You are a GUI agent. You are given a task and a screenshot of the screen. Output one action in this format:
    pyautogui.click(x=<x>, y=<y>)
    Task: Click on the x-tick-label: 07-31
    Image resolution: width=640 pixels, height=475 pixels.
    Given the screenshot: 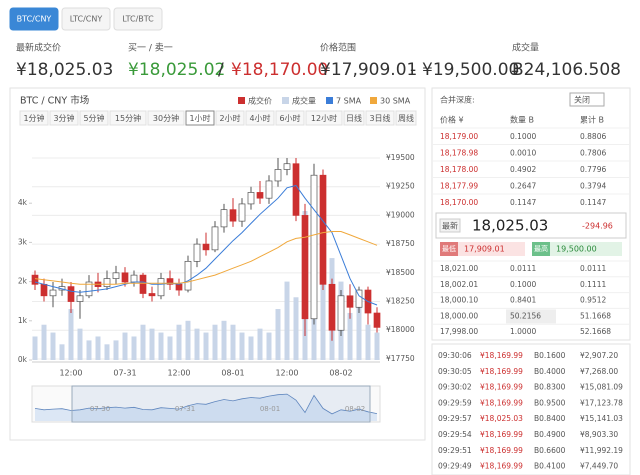 What is the action you would take?
    pyautogui.click(x=124, y=373)
    